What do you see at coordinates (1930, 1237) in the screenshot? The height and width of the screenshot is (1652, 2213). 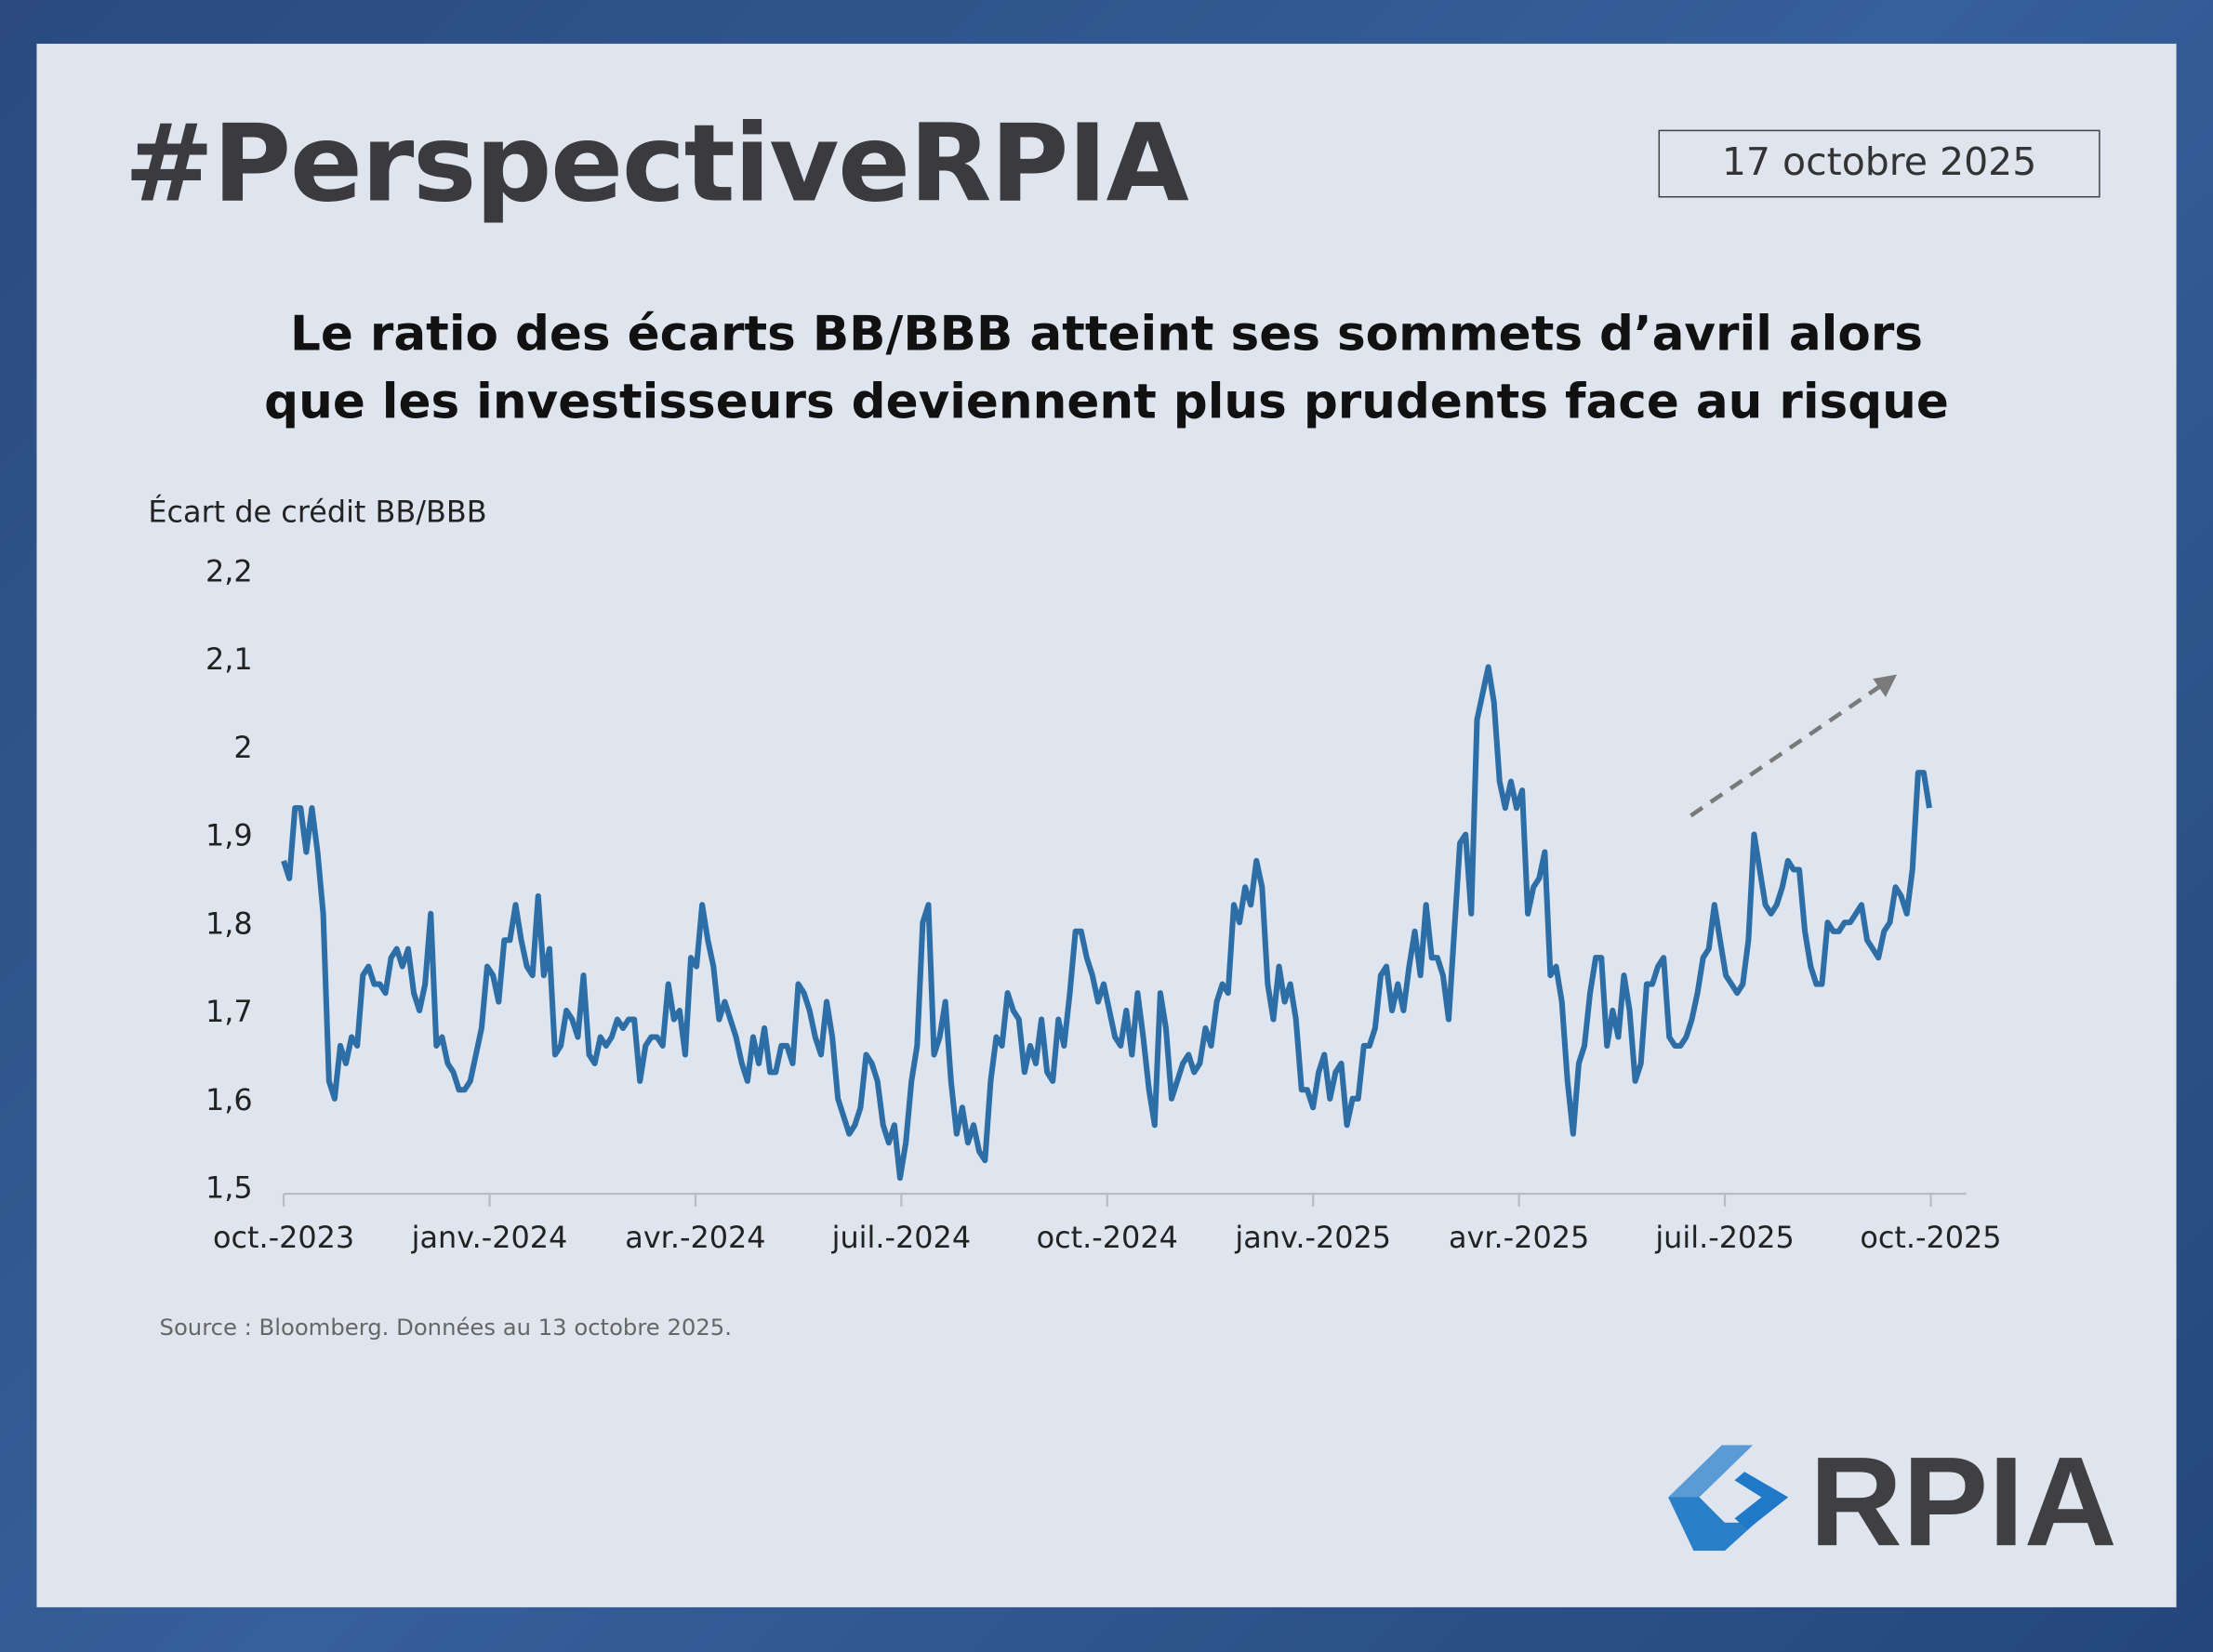 I see `x-tick-label: oct.-2025` at bounding box center [1930, 1237].